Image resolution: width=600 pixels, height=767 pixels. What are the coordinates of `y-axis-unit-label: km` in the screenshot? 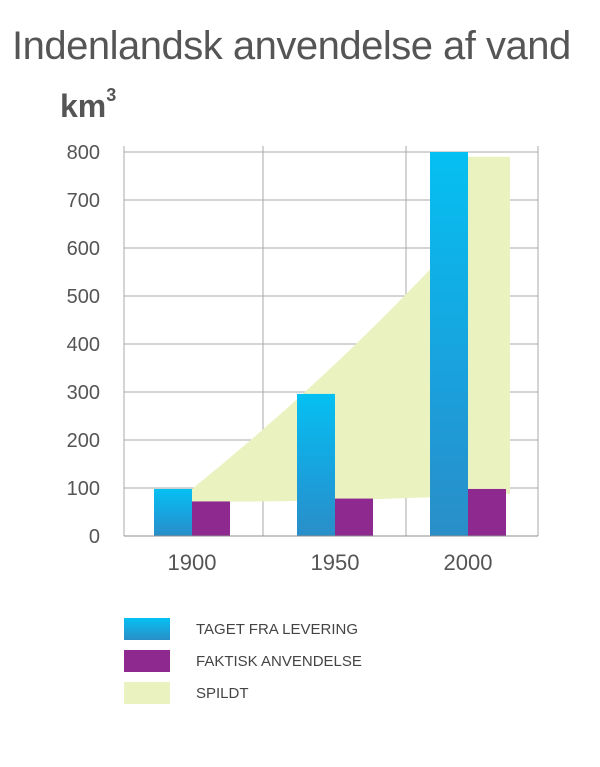 It's located at (83, 106).